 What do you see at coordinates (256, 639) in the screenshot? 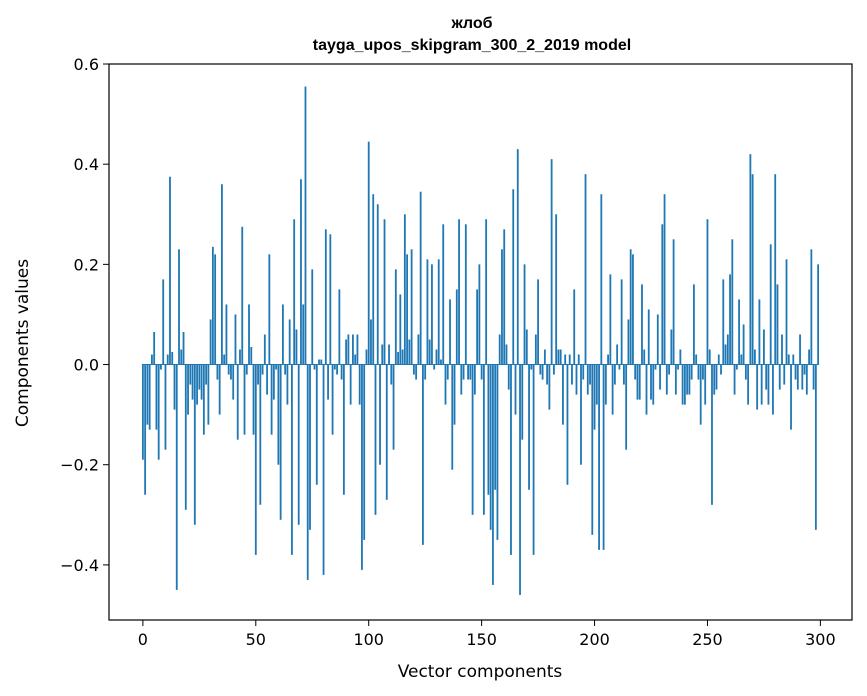
I see `x-tick-label: 50` at bounding box center [256, 639].